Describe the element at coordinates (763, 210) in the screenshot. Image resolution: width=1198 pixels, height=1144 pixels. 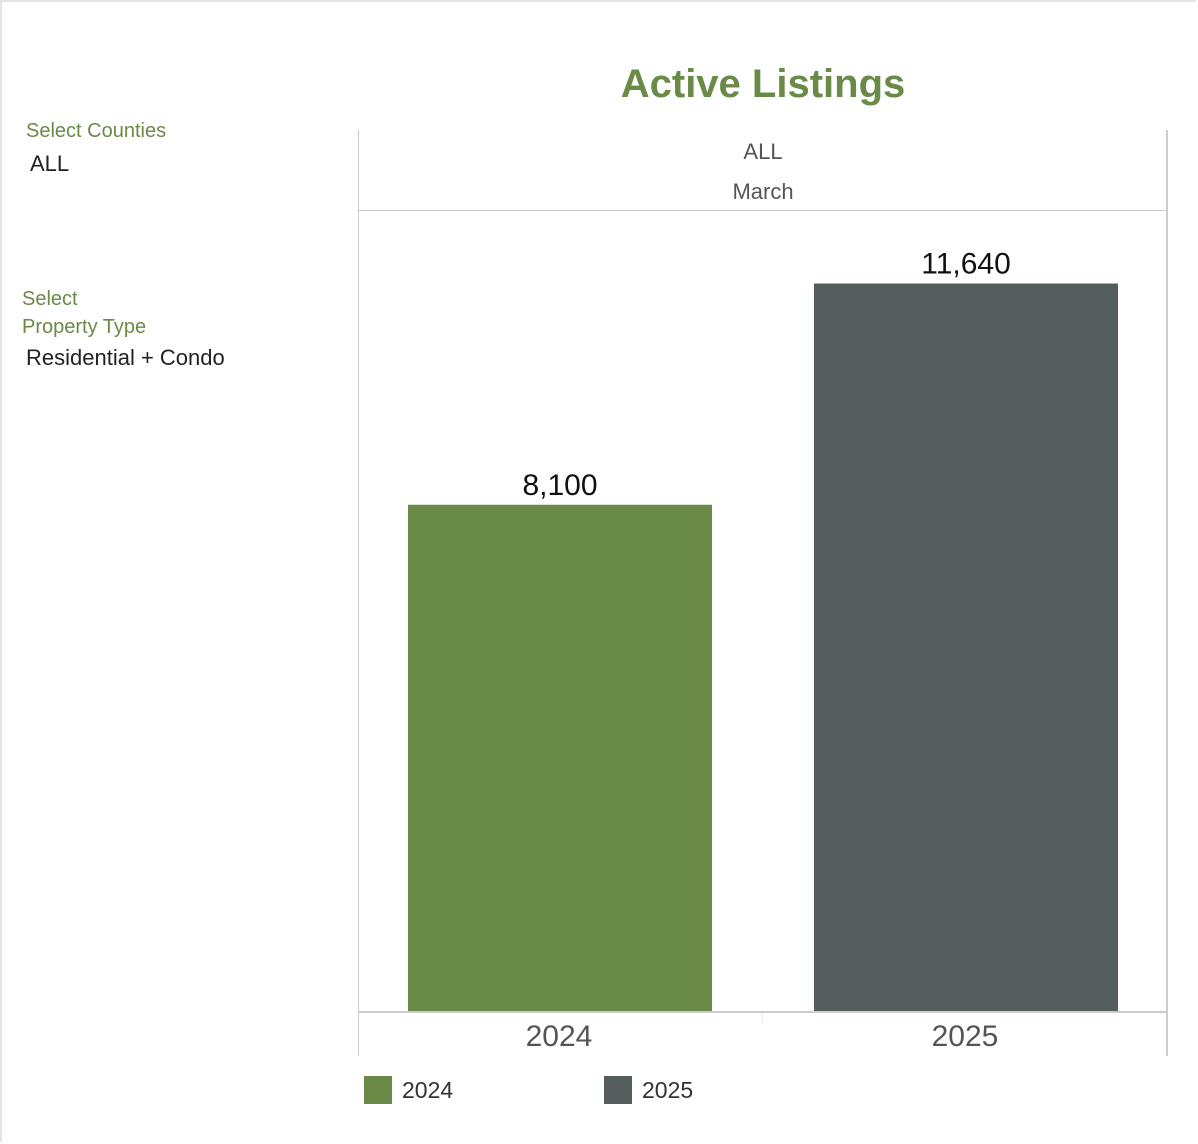
I see `header-divider` at that location.